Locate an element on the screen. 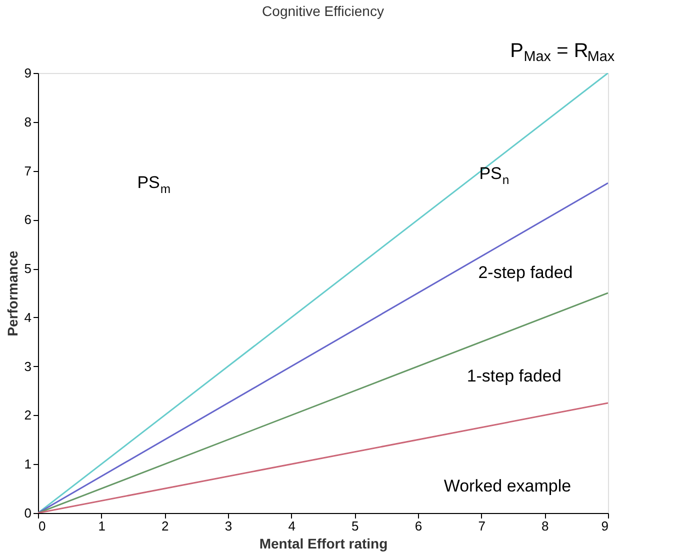 Image resolution: width=689 pixels, height=555 pixels. y-tick-label: 9 is located at coordinates (28, 73).